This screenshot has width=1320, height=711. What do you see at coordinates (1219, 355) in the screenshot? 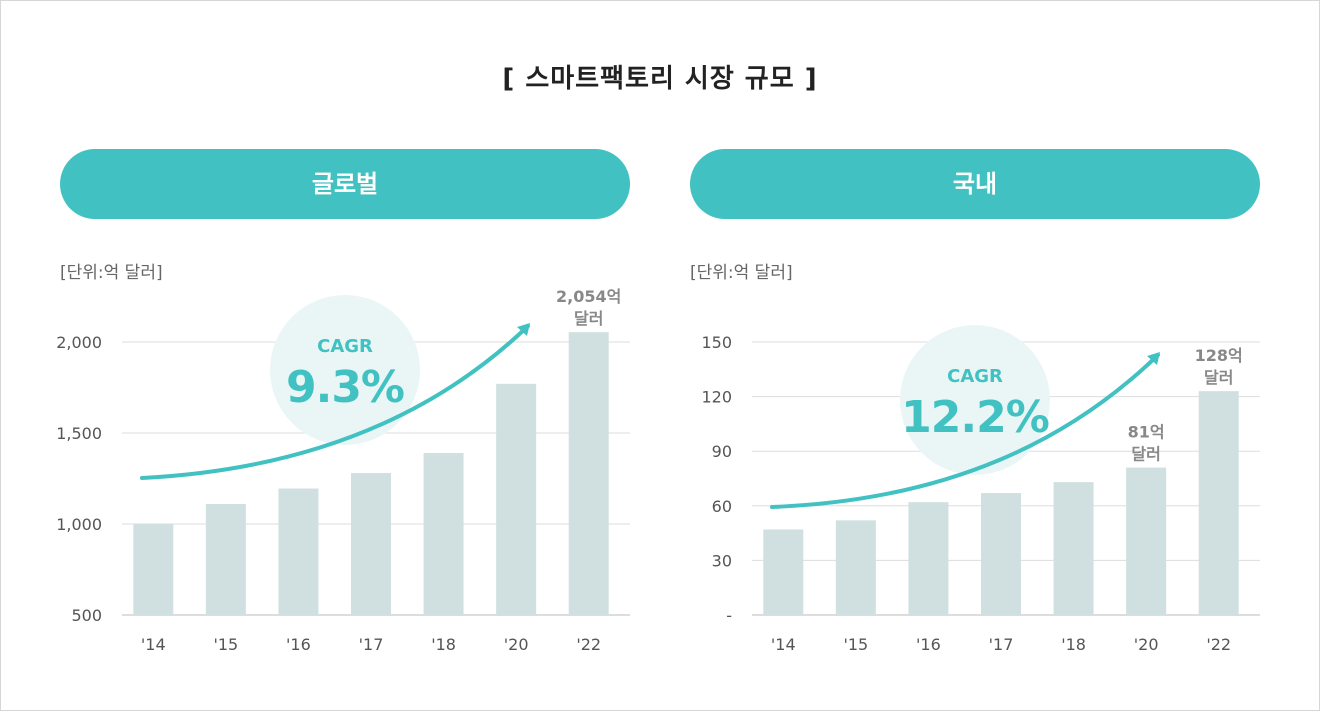
I see `value-annotation-line1: 128억` at bounding box center [1219, 355].